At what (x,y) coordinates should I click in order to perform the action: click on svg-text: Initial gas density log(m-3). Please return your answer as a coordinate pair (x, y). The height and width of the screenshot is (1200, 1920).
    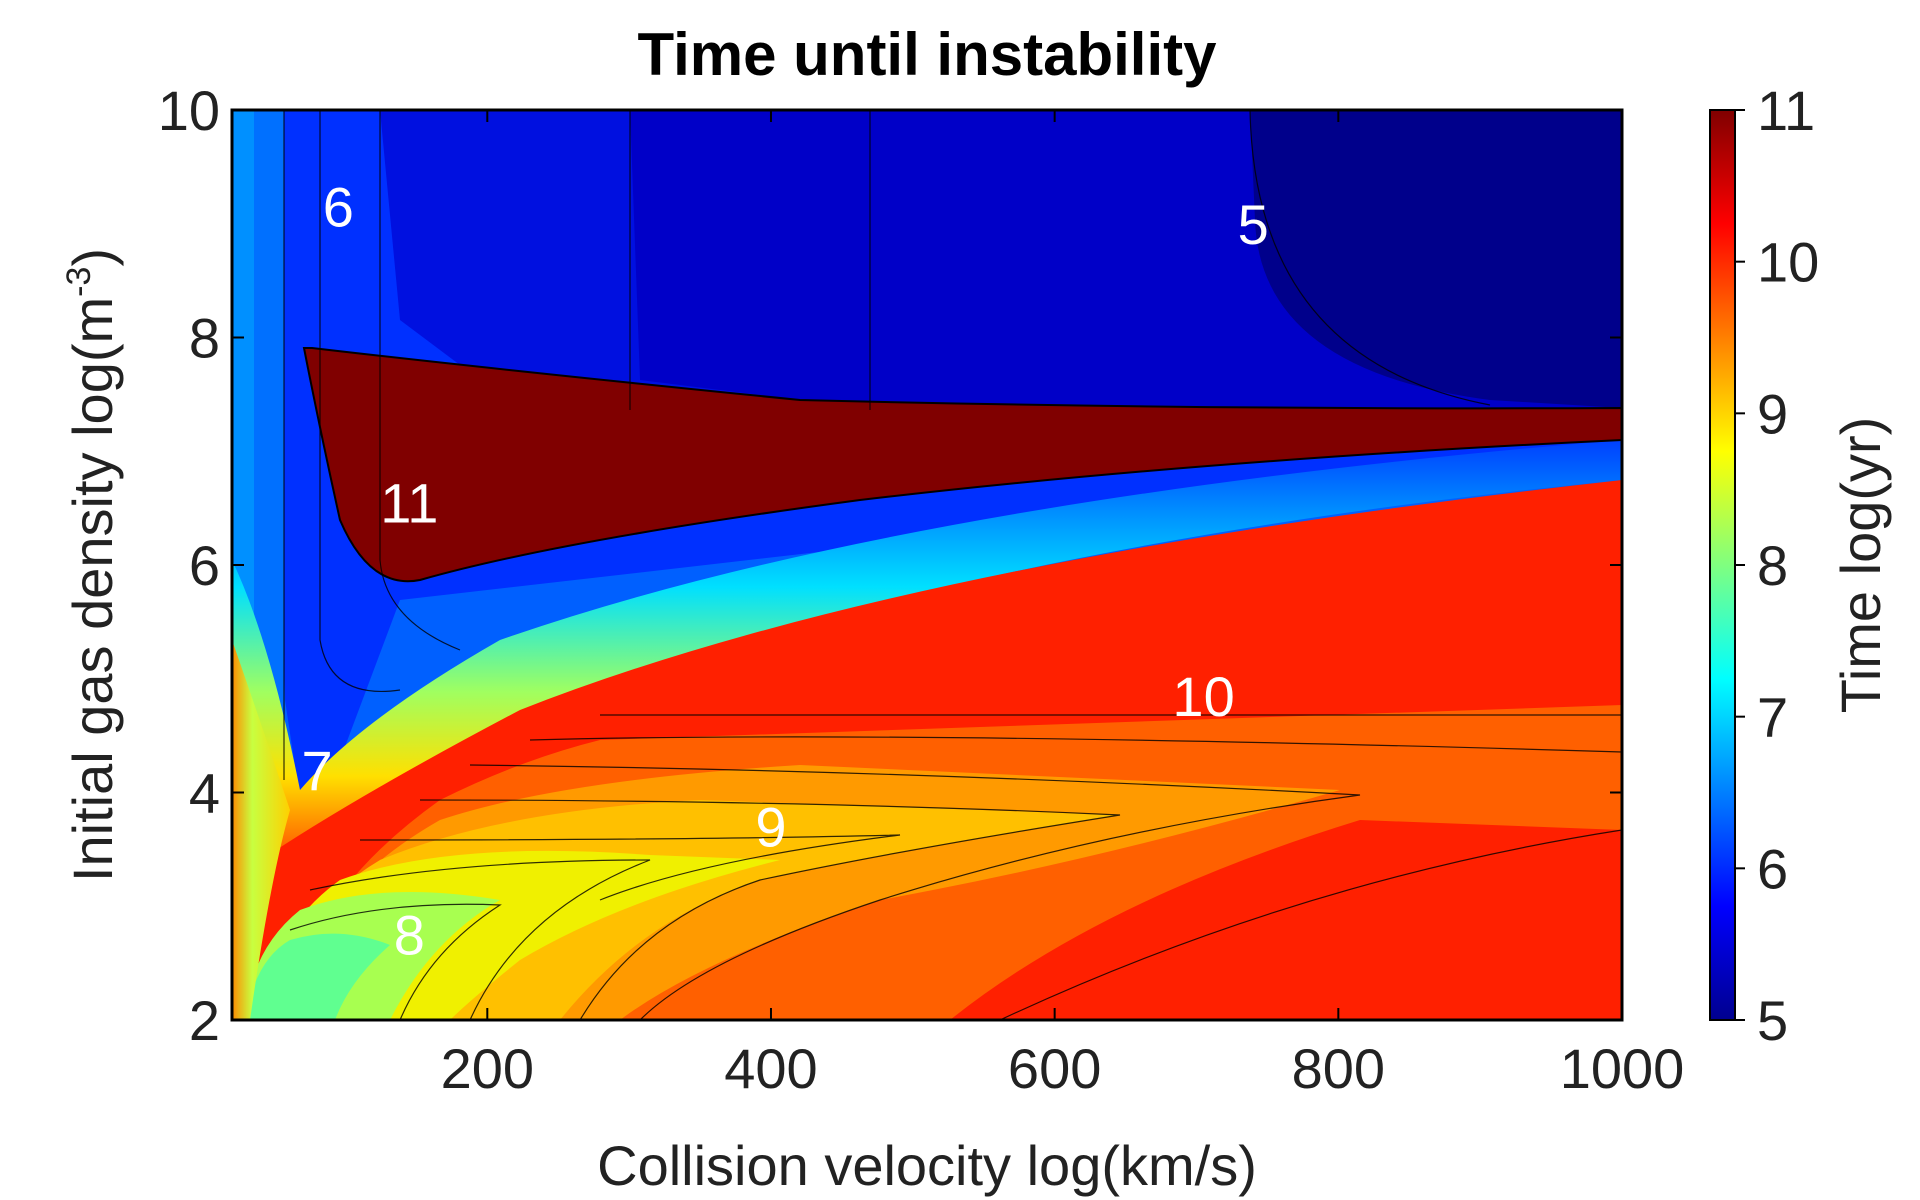
    Looking at the image, I should click on (92, 565).